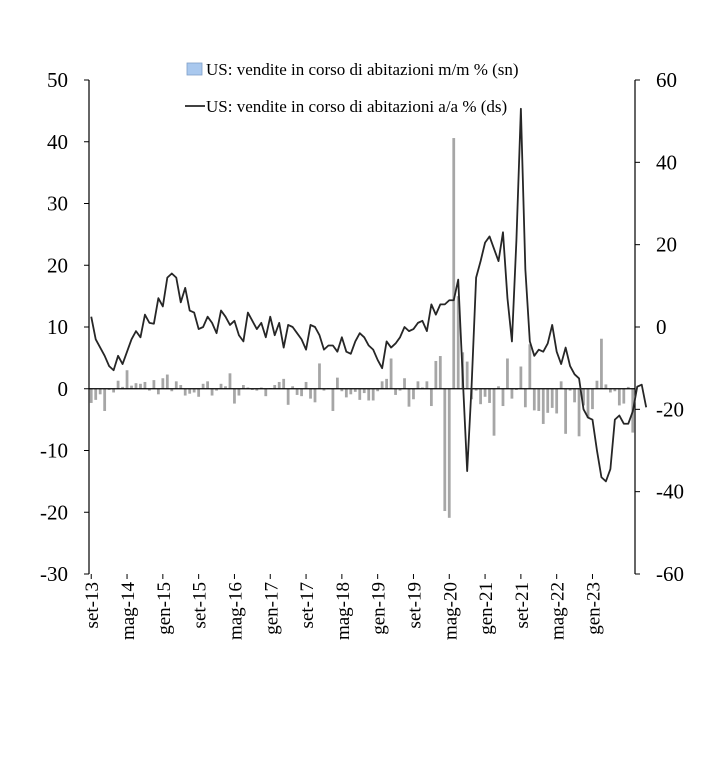 The height and width of the screenshot is (772, 723). I want to click on x-tick-label: set-17, so click(307, 605).